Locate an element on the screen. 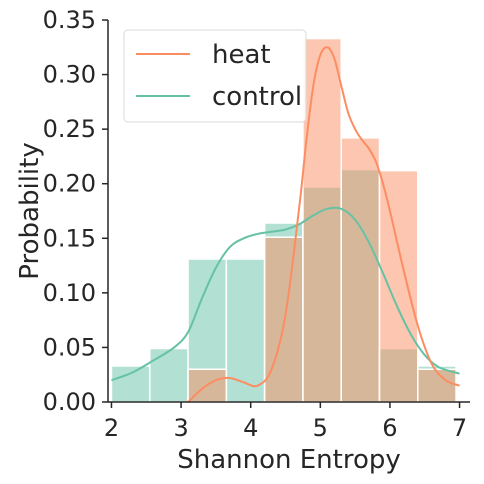 The width and height of the screenshot is (484, 484). y-axis-ticks: 0.00 0.05 0.10 0.15 0.20 0.25 0.30 0.35 is located at coordinates (75, 211).